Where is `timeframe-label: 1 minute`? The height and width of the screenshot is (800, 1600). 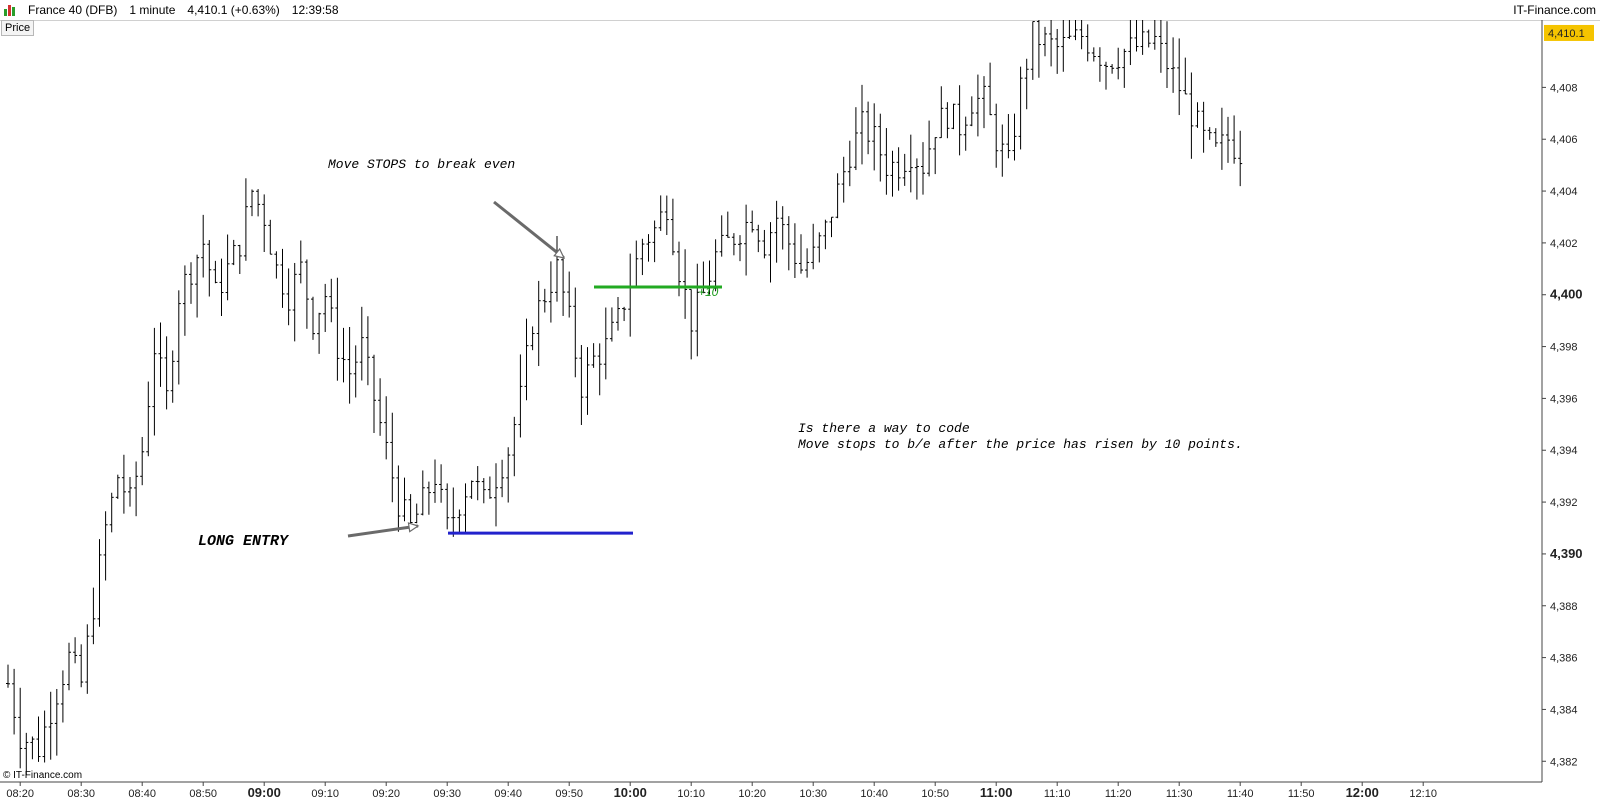 timeframe-label: 1 minute is located at coordinates (152, 10).